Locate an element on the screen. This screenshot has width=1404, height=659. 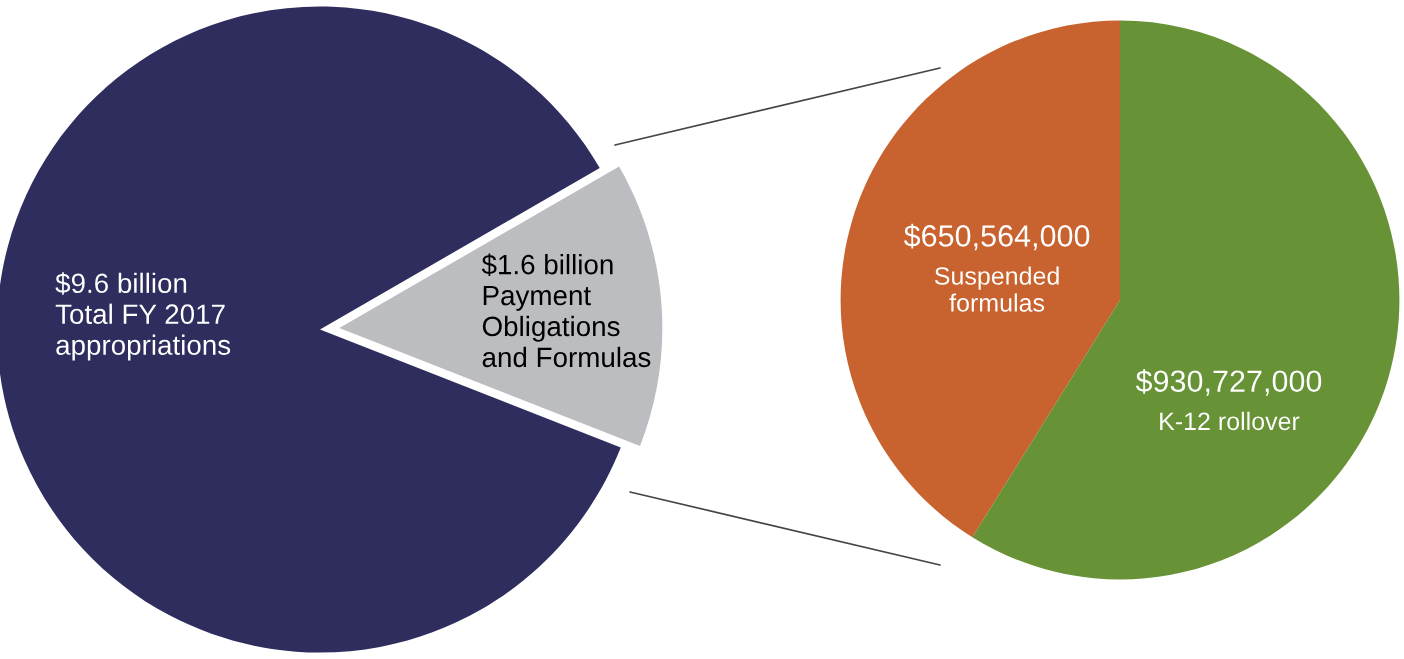
data-label: $930,727,000 is located at coordinates (1228, 382).